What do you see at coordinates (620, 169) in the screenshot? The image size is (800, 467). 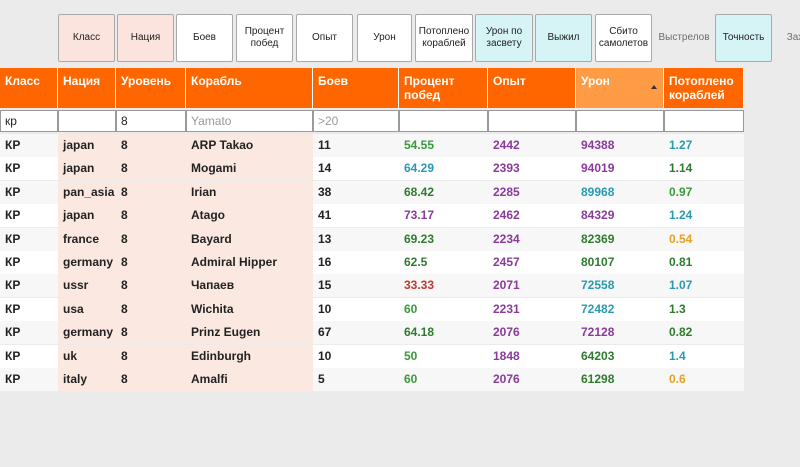 I see `cell-damage: 94019` at bounding box center [620, 169].